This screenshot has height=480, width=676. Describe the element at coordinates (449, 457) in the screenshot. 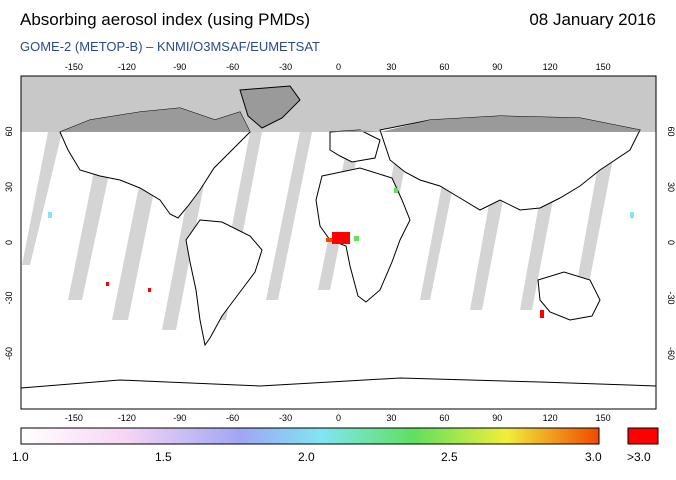

I see `colorbar-label-4: 2.5` at that location.